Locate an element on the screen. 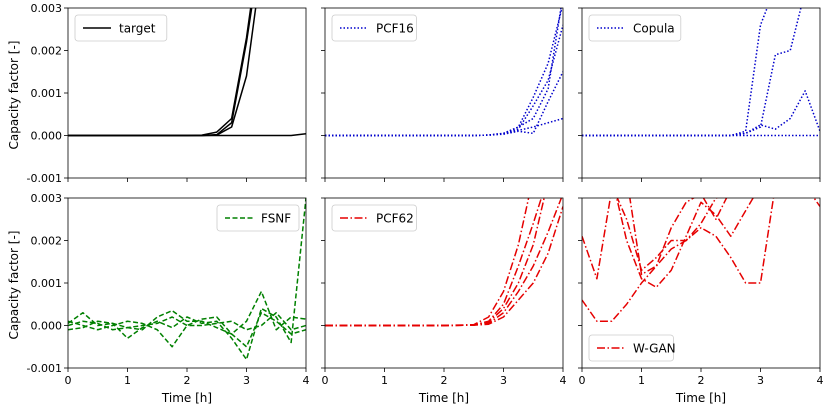  legend: target is located at coordinates (121, 28).